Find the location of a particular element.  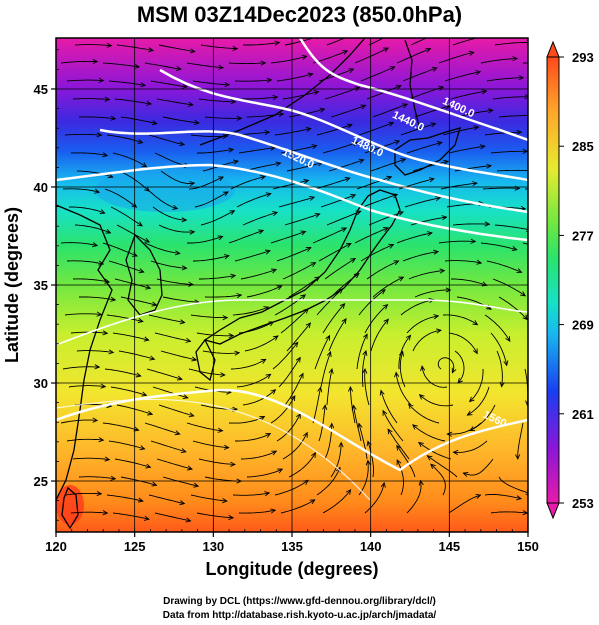

y-tick-label: 35 is located at coordinates (41, 285).